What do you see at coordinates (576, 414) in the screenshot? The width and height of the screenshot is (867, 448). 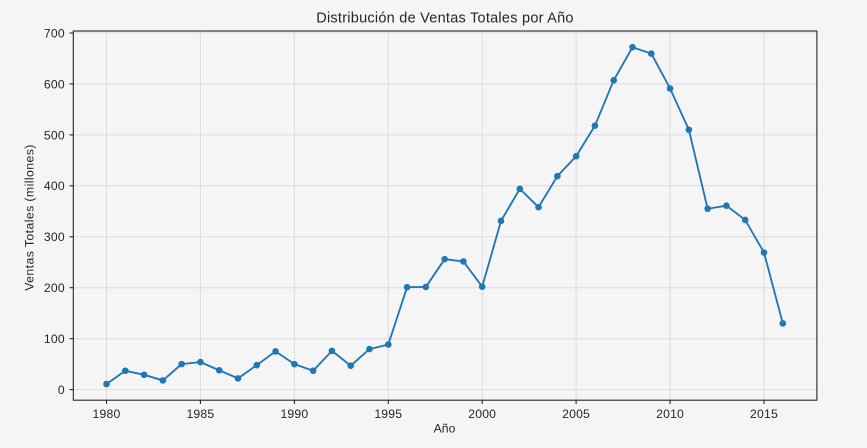 I see `svg-text: 2005` at bounding box center [576, 414].